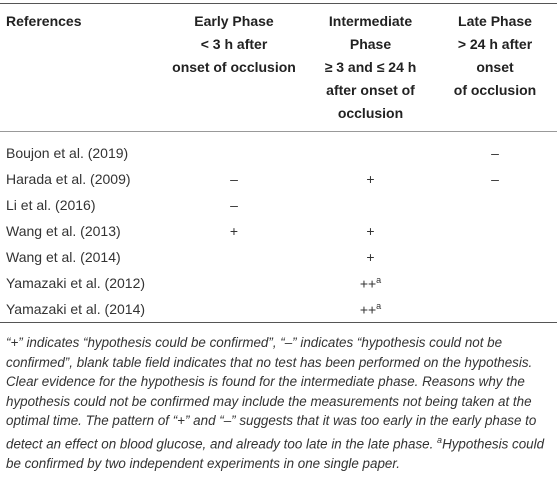  What do you see at coordinates (495, 21) in the screenshot?
I see `header-line: Late Phase` at bounding box center [495, 21].